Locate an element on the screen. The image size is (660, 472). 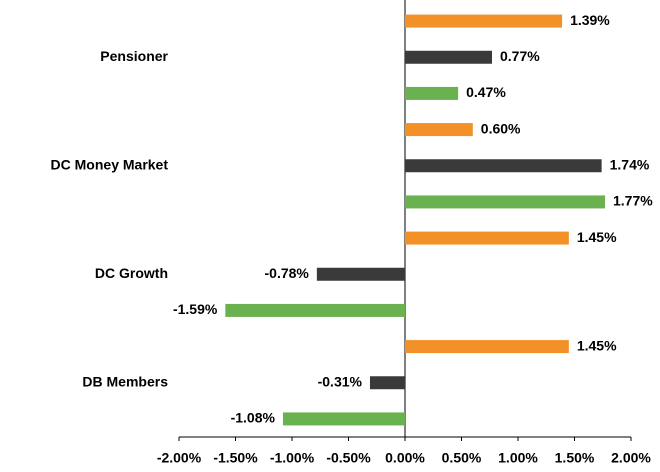
value-label: 0.47% is located at coordinates (486, 92).